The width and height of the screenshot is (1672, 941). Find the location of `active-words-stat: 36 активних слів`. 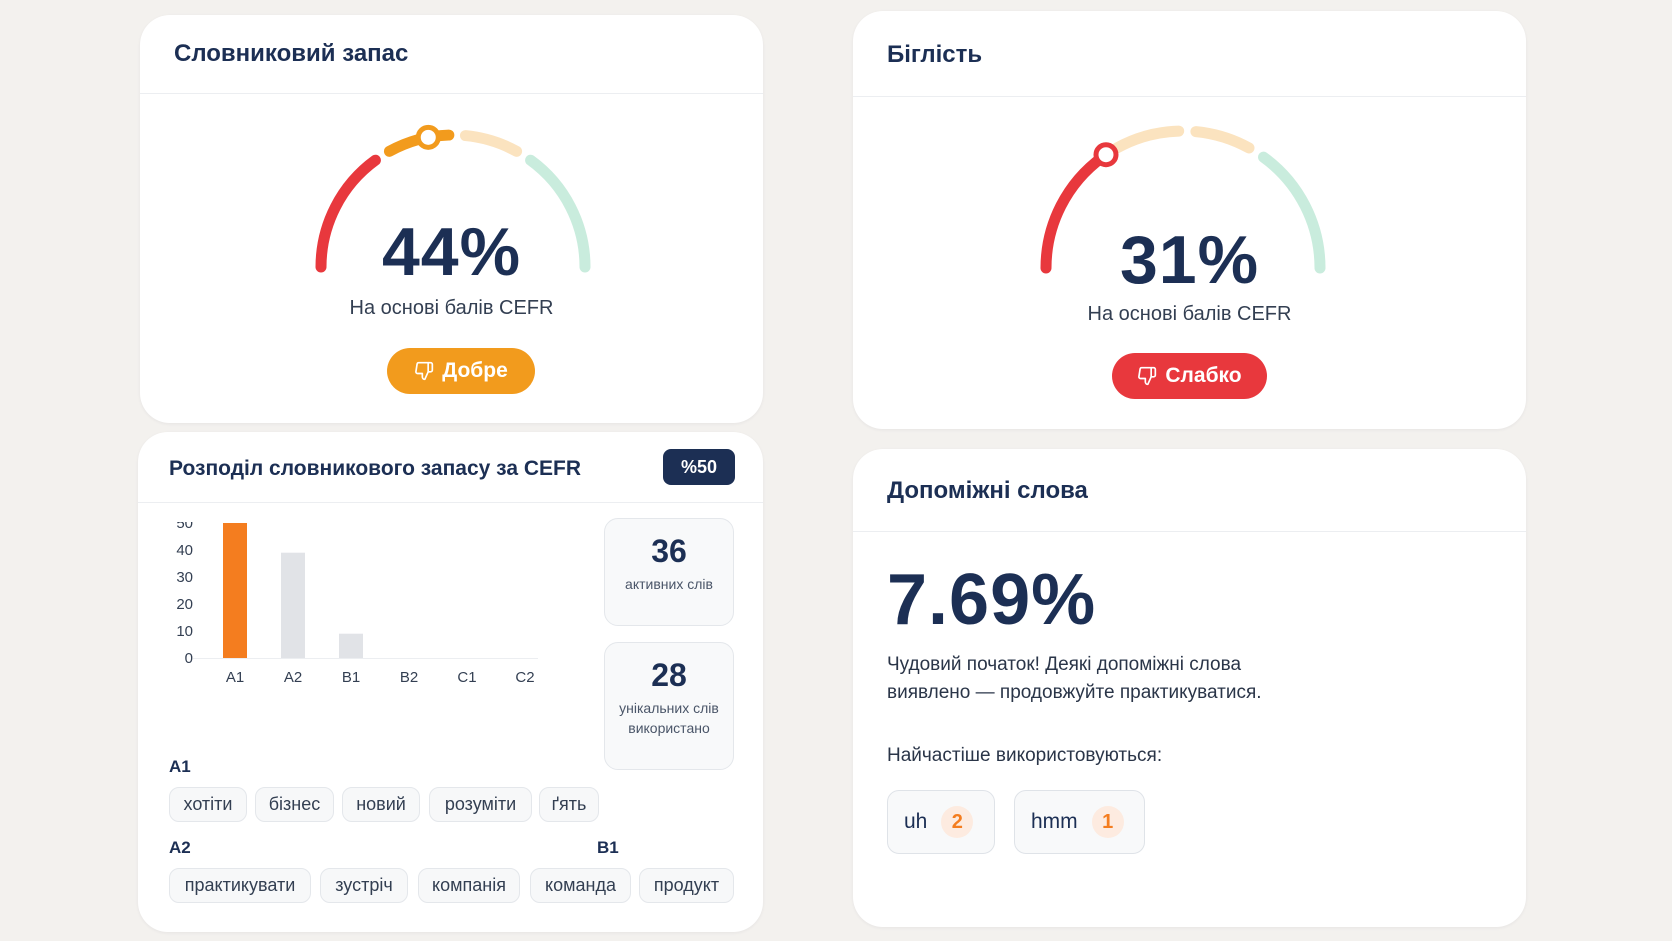

active-words-stat: 36 активних слів is located at coordinates (669, 572).